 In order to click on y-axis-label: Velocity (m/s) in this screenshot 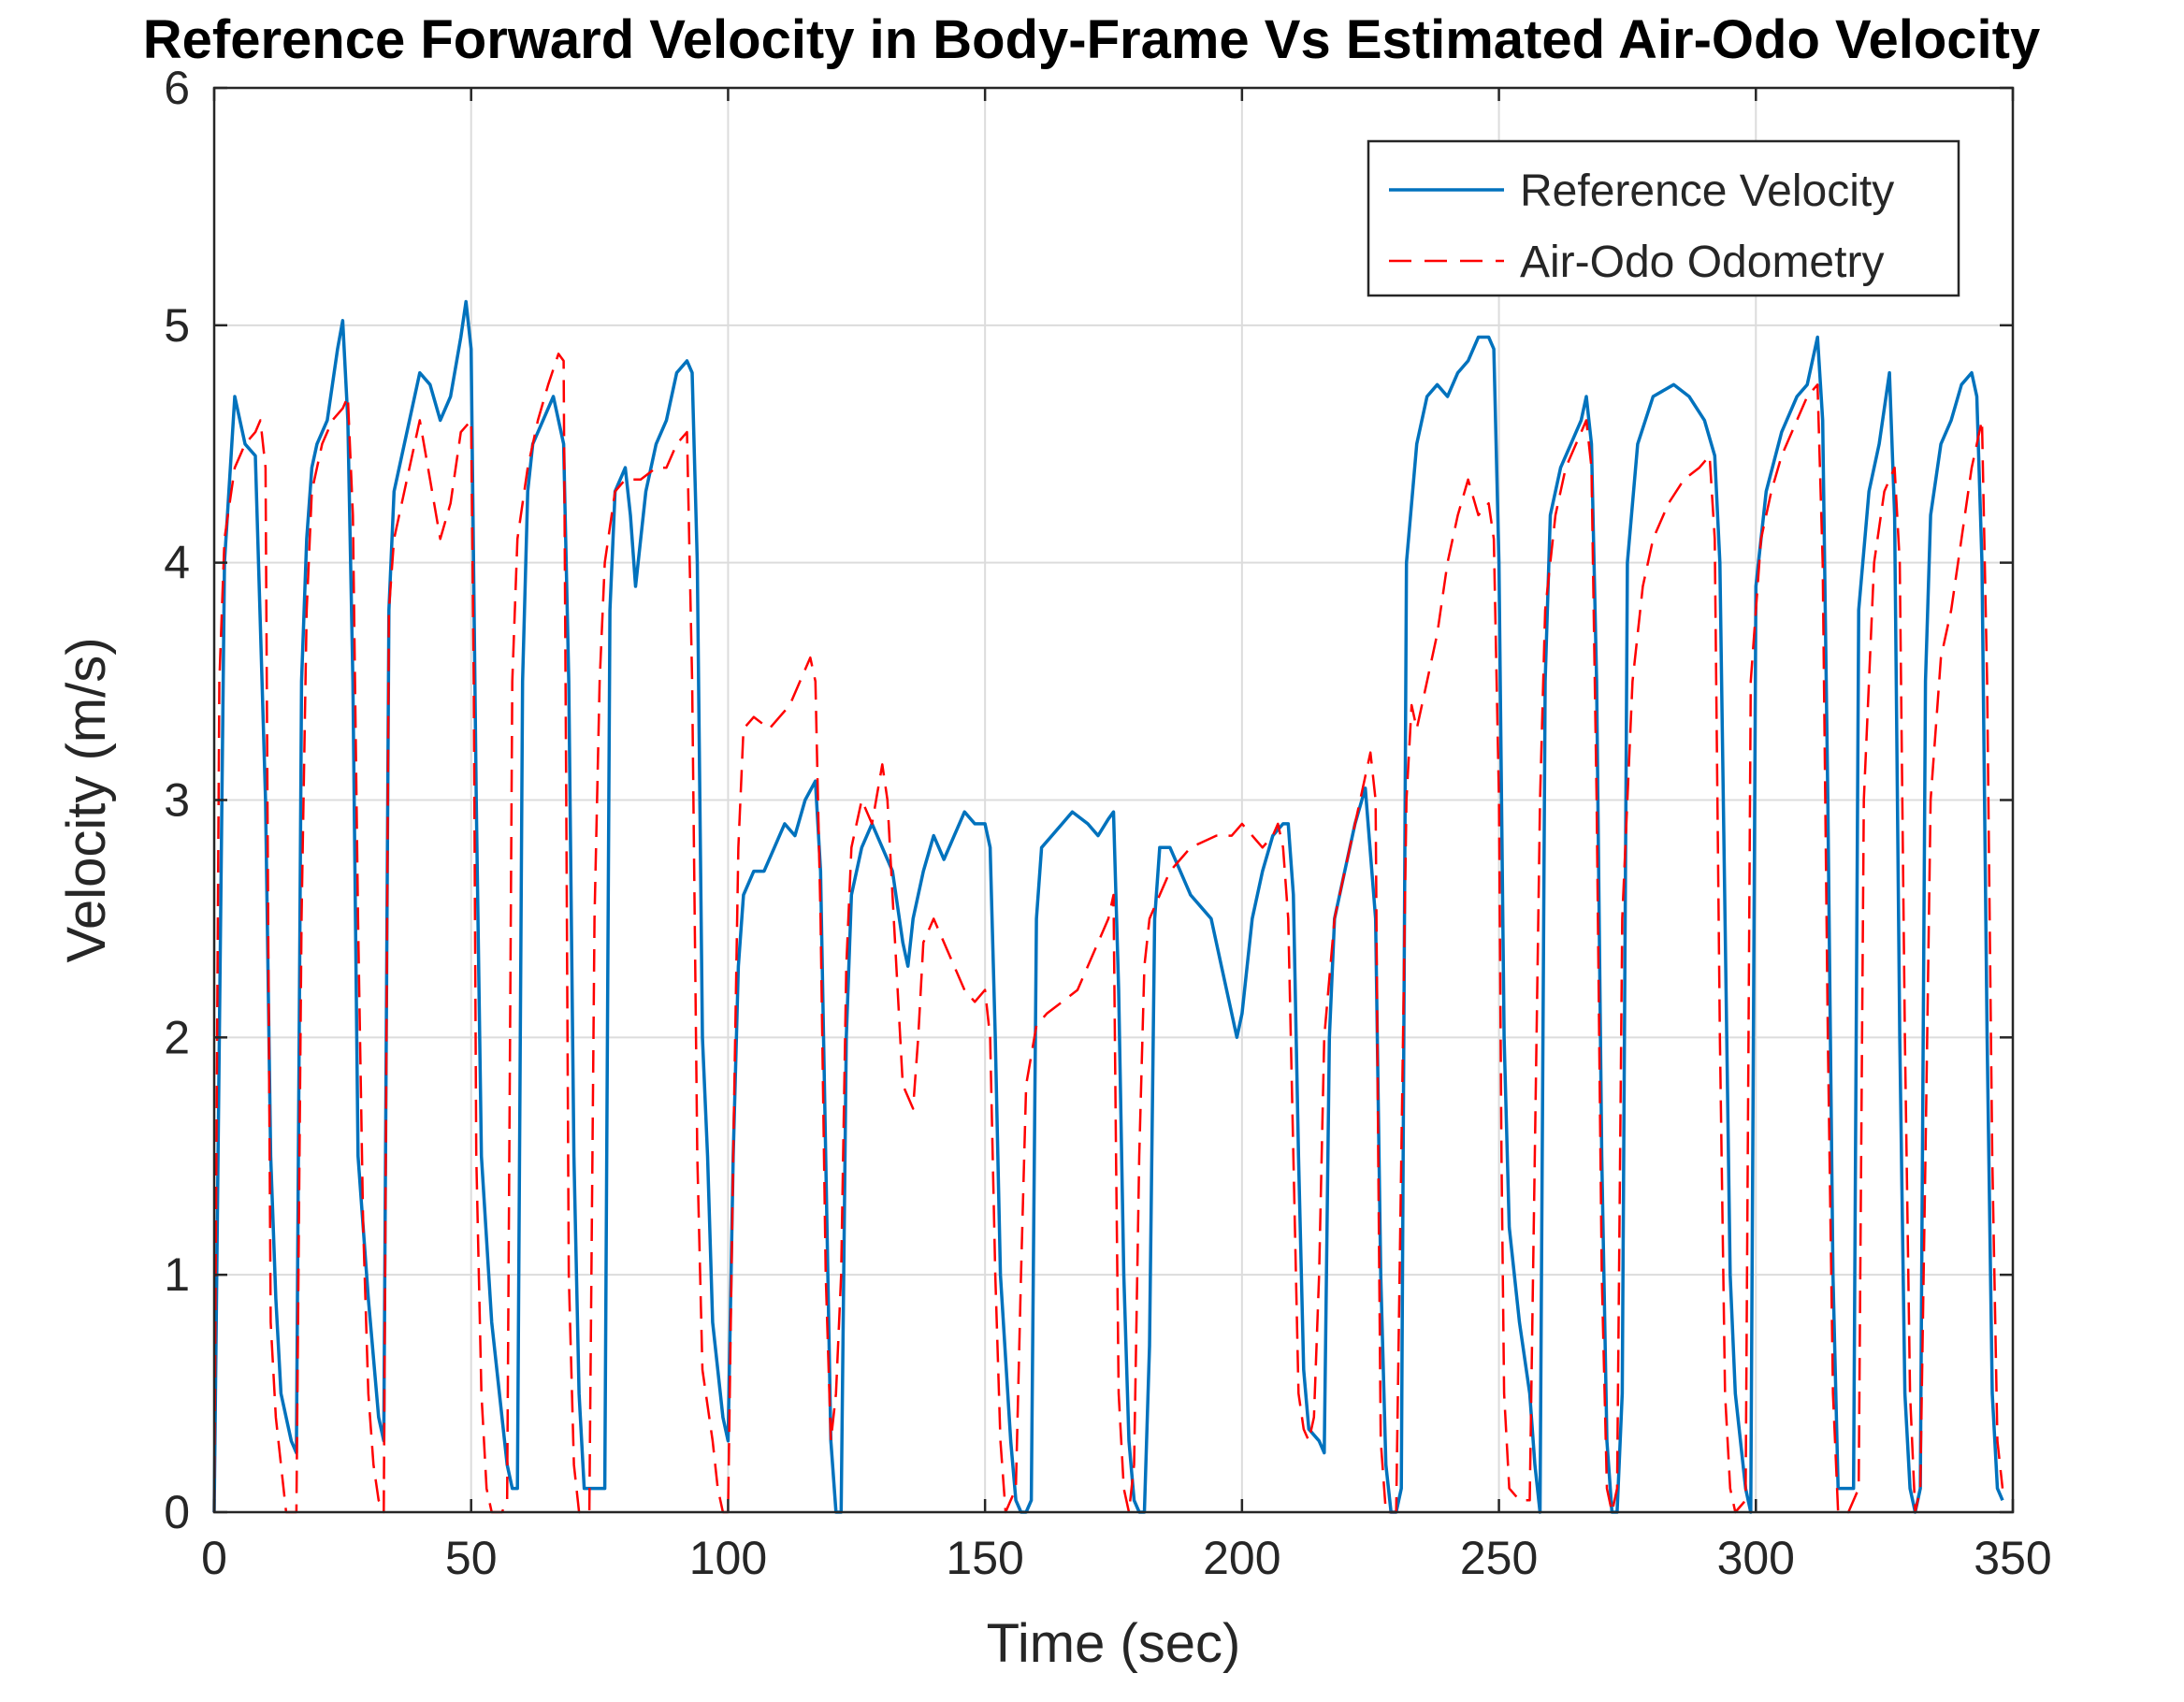, I will do `click(86, 800)`.